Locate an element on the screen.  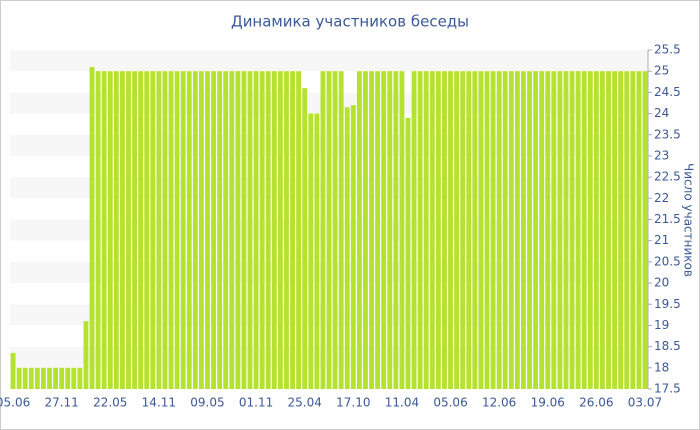
x-tick-label: 19.06 is located at coordinates (548, 403).